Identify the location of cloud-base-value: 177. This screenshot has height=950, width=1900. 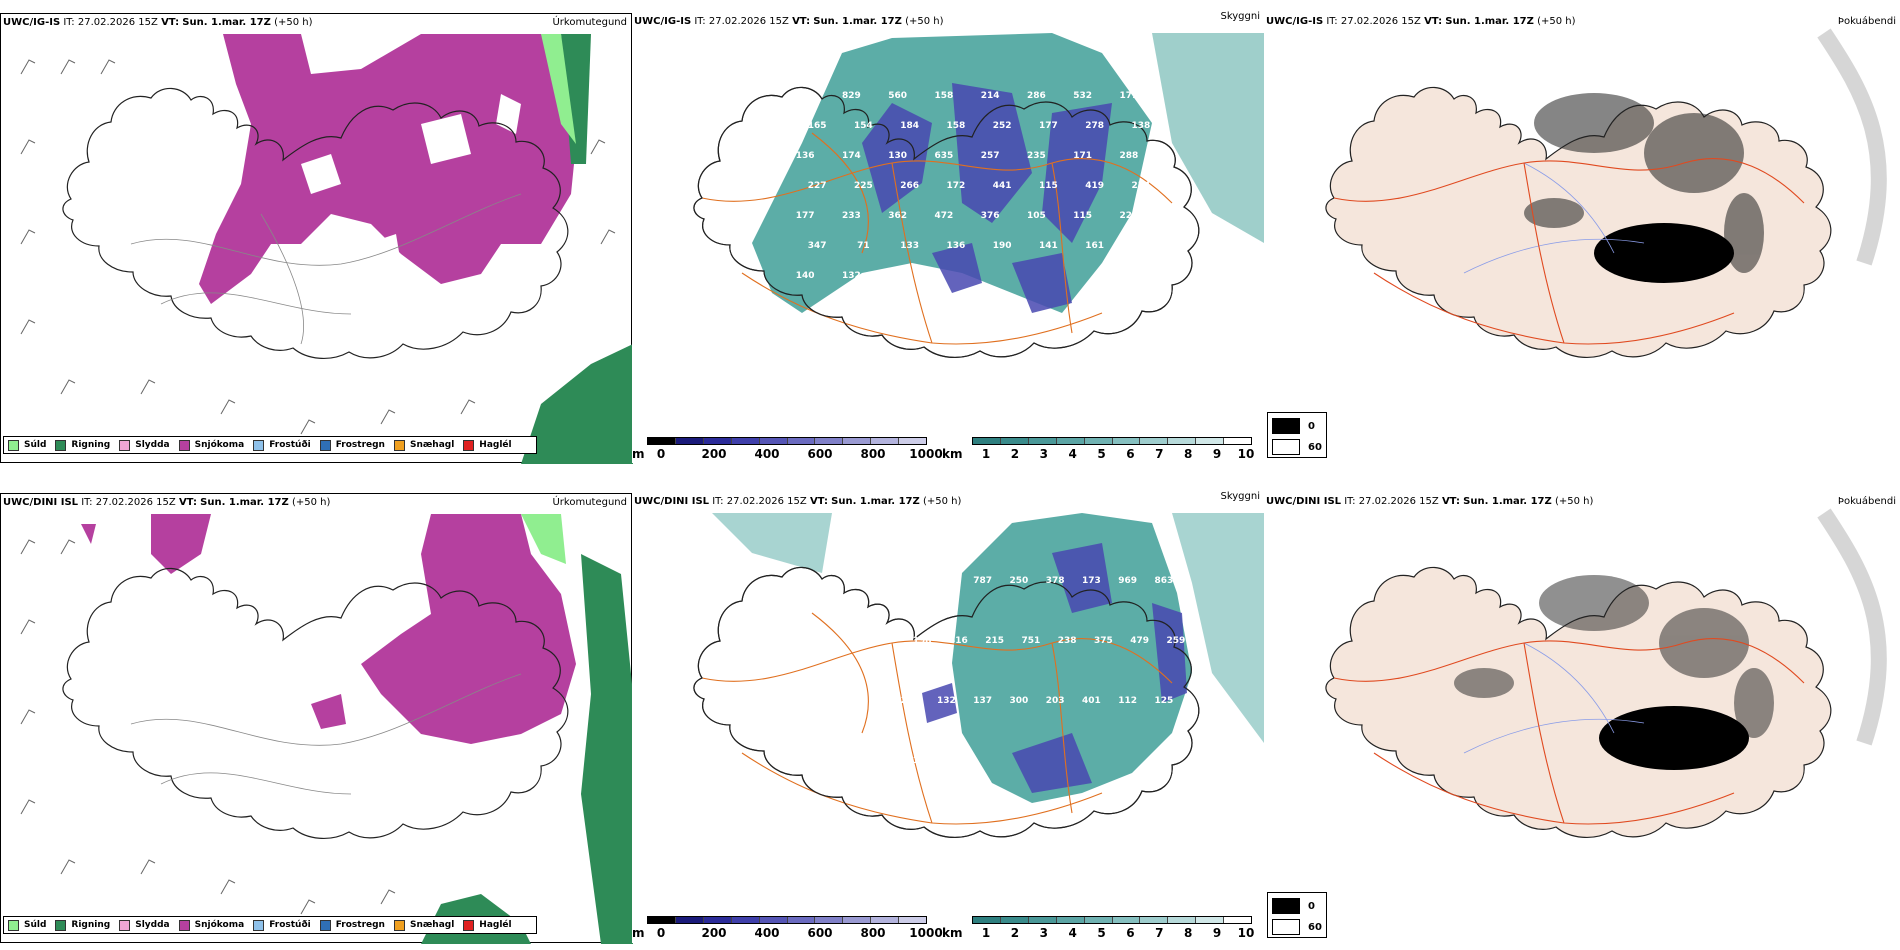
(805, 216).